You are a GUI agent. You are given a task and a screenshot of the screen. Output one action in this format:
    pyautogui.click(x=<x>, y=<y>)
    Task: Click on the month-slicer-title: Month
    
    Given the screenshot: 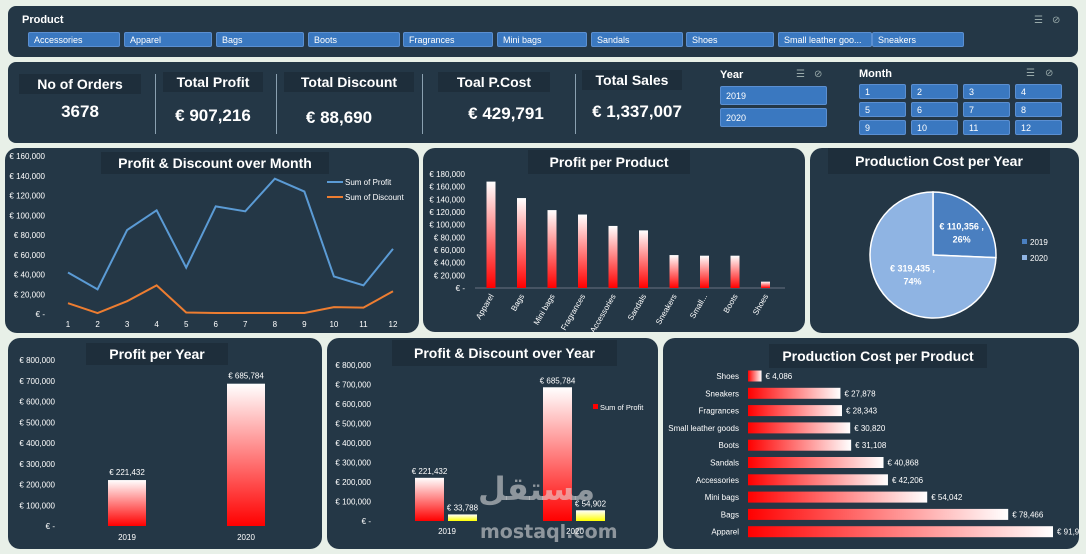 What is the action you would take?
    pyautogui.click(x=875, y=74)
    